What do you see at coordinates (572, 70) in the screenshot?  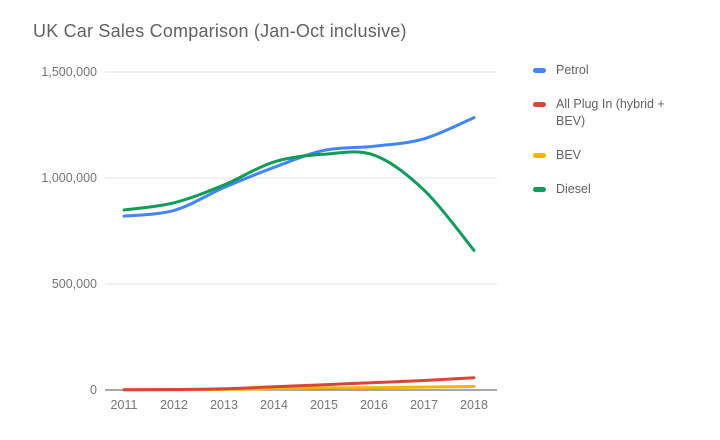 I see `legend-label: Petrol` at bounding box center [572, 70].